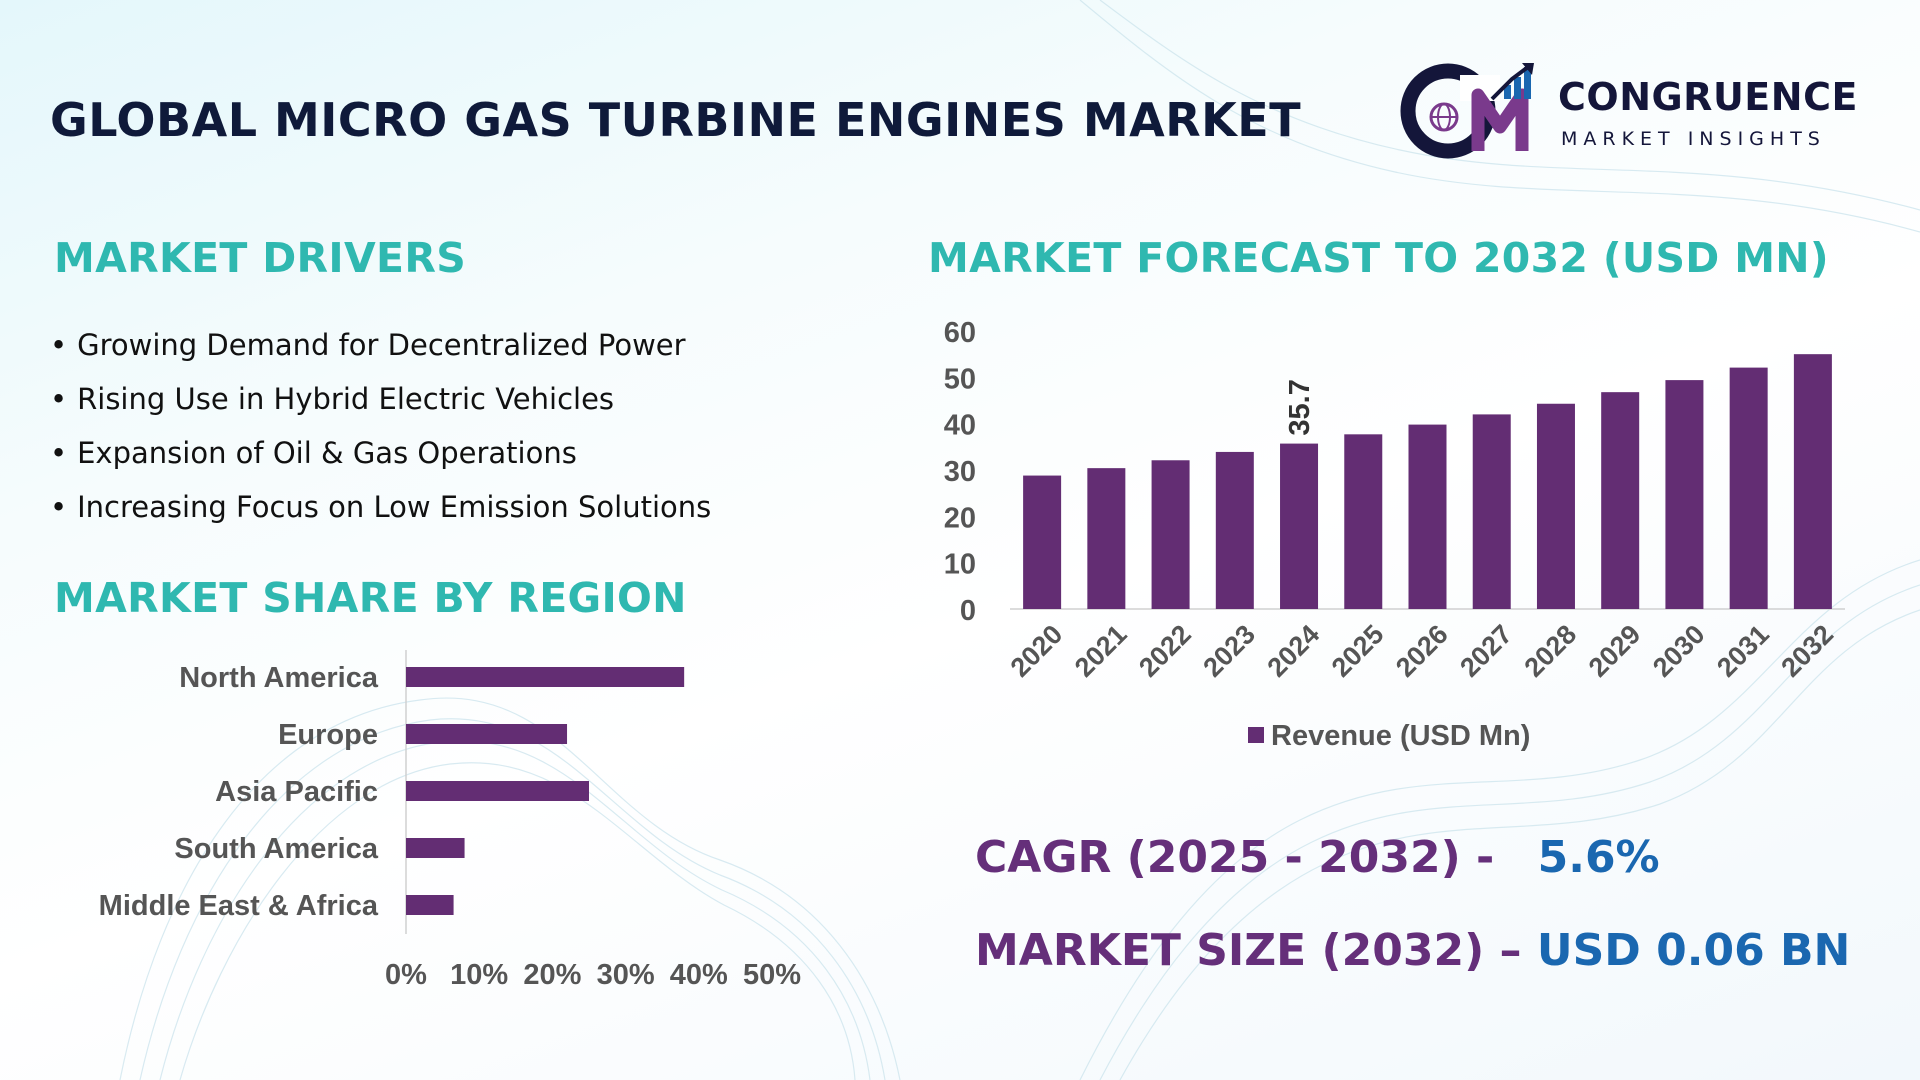 This screenshot has width=1920, height=1080. I want to click on region-label: North America, so click(279, 678).